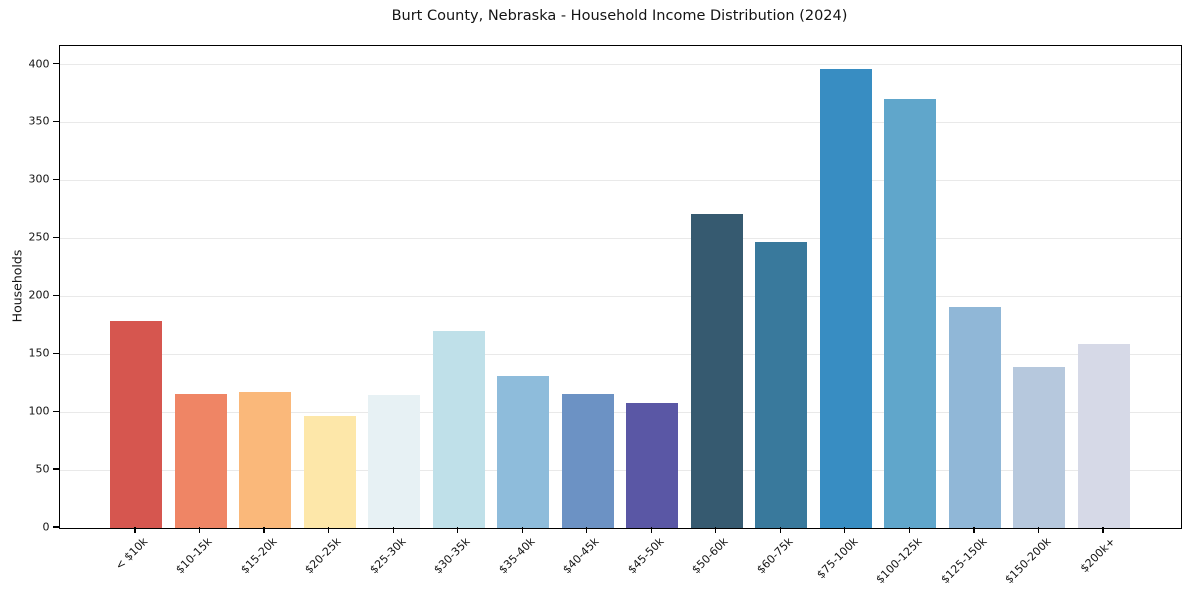 This screenshot has width=1189, height=590. I want to click on x-tick-label: $15-20k, so click(259, 556).